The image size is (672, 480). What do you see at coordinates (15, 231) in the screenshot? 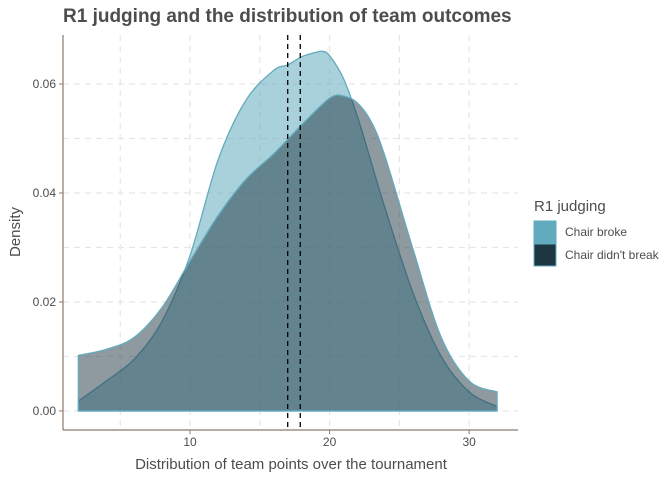
I see `y-axis-title: Density` at bounding box center [15, 231].